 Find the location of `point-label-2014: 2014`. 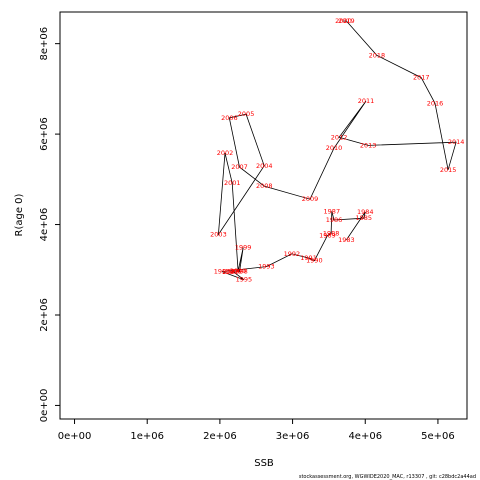

point-label-2014: 2014 is located at coordinates (456, 142).